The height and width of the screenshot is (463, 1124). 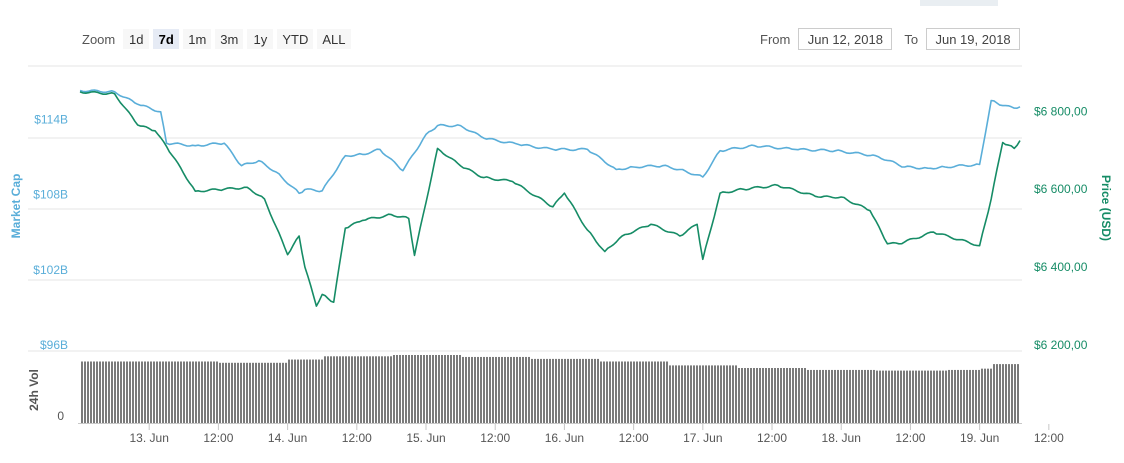 What do you see at coordinates (841, 438) in the screenshot?
I see `x-tick-label: 18. Jun` at bounding box center [841, 438].